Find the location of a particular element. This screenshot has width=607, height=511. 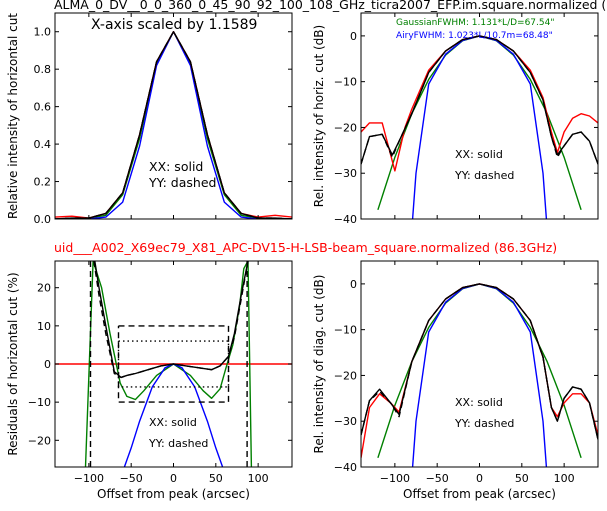

y-tick-label: 0.8 is located at coordinates (43, 69).